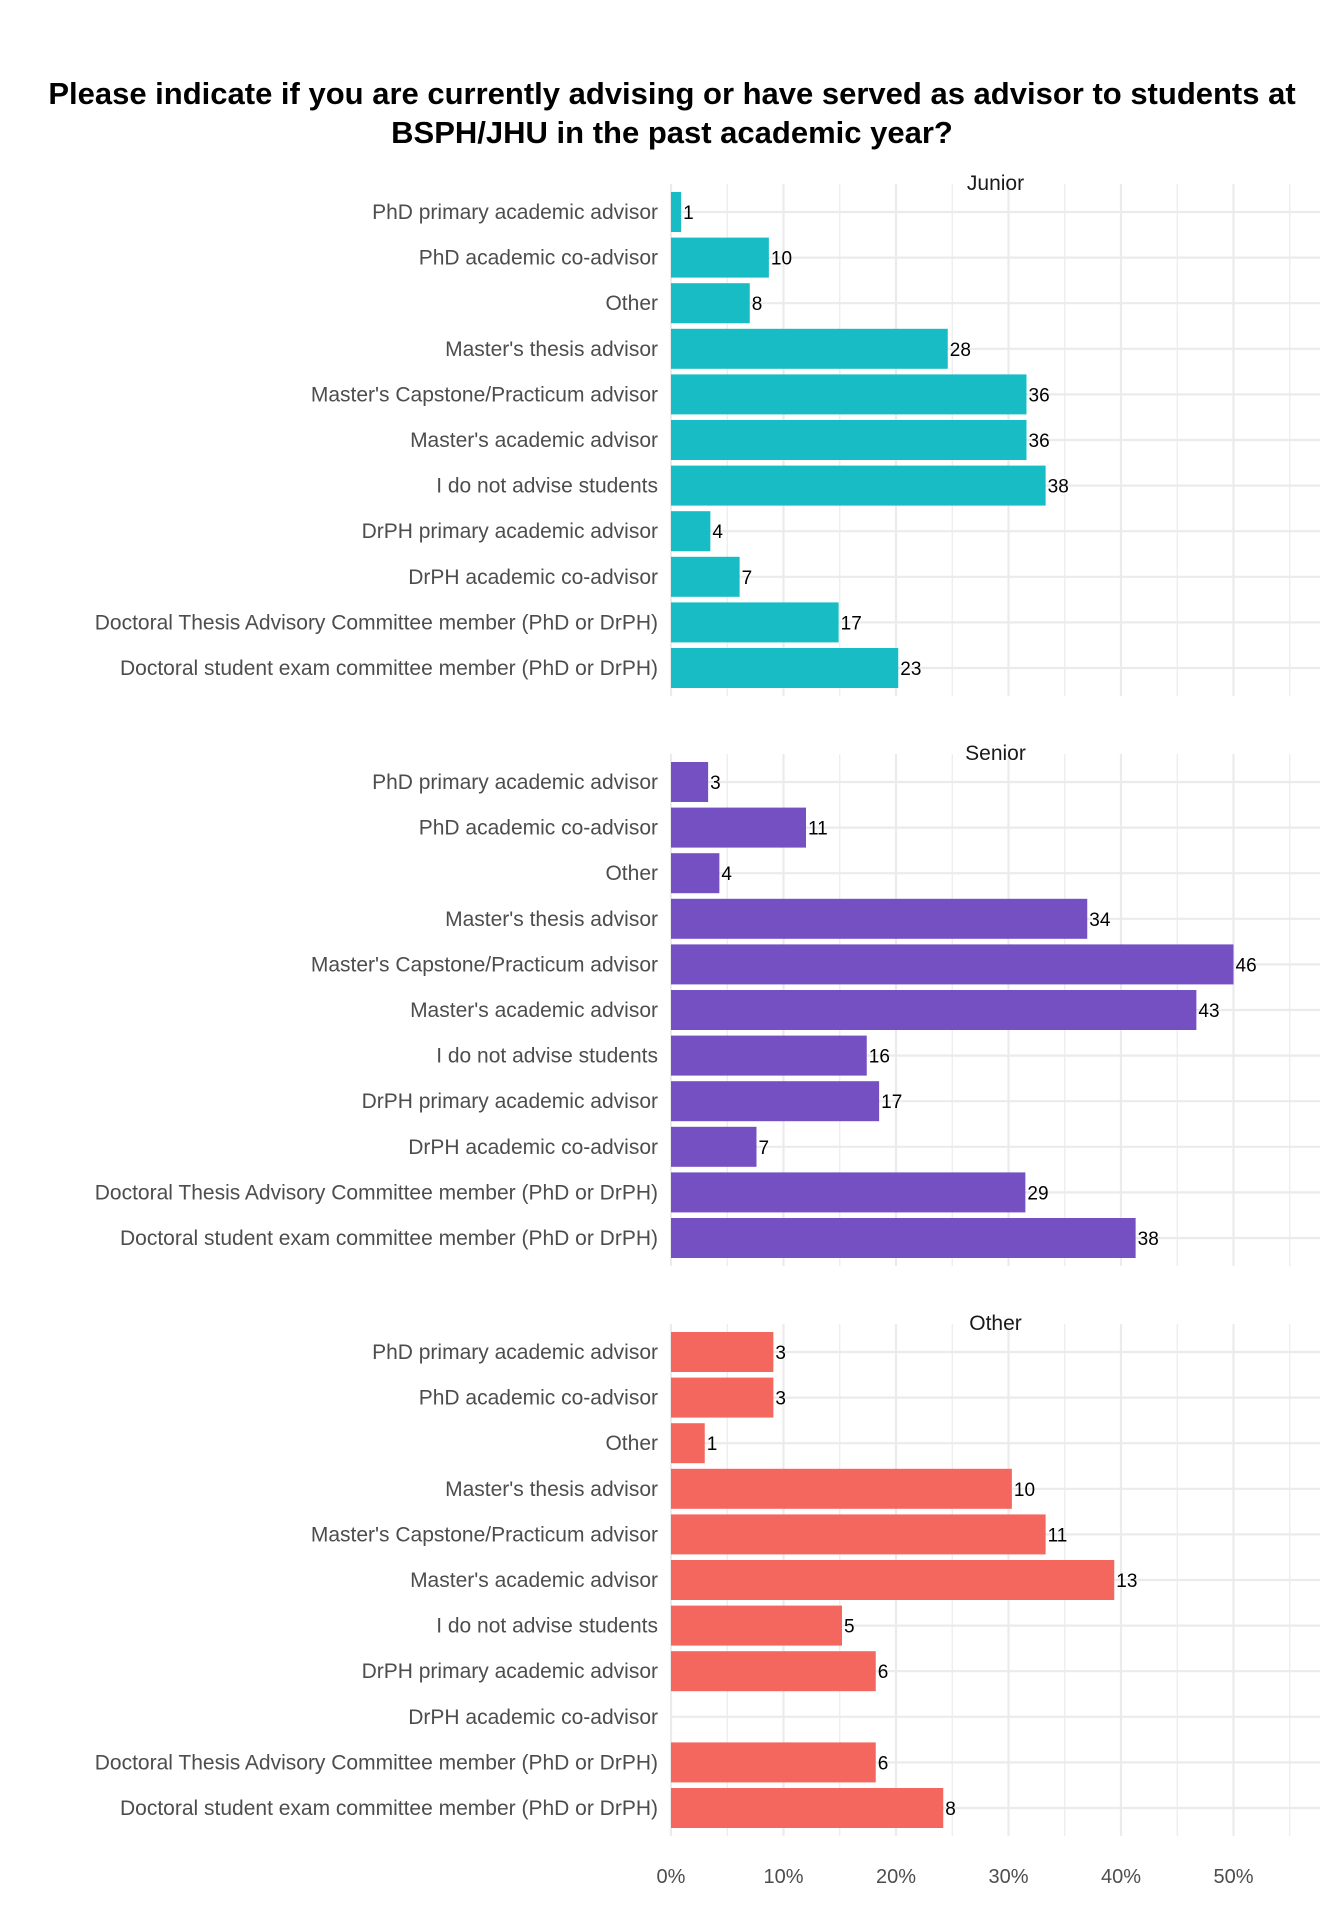 This screenshot has height=1920, width=1344. What do you see at coordinates (1100, 920) in the screenshot?
I see `data-label: 34` at bounding box center [1100, 920].